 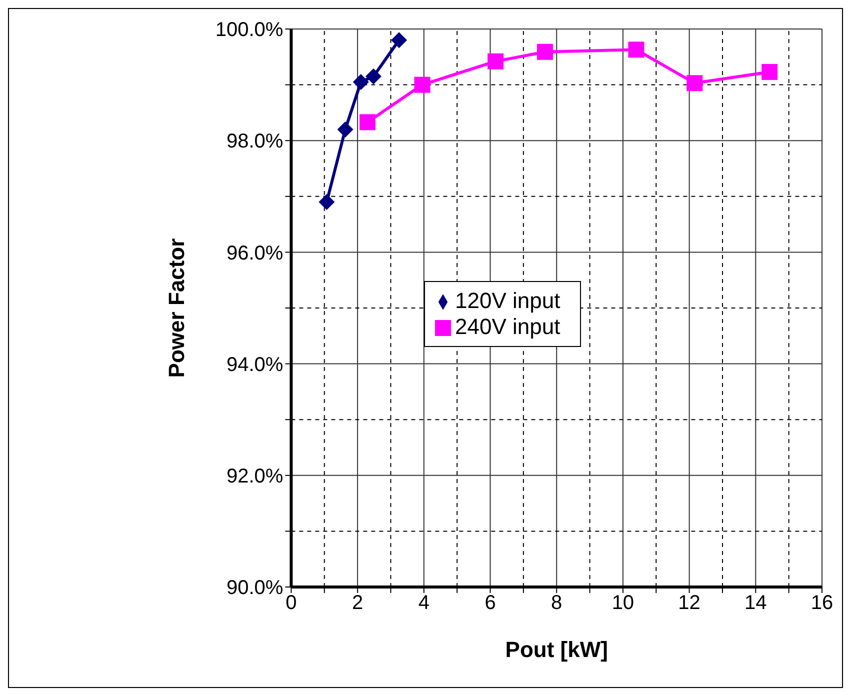 What do you see at coordinates (255, 477) in the screenshot?
I see `y-tick-label: 92.0%` at bounding box center [255, 477].